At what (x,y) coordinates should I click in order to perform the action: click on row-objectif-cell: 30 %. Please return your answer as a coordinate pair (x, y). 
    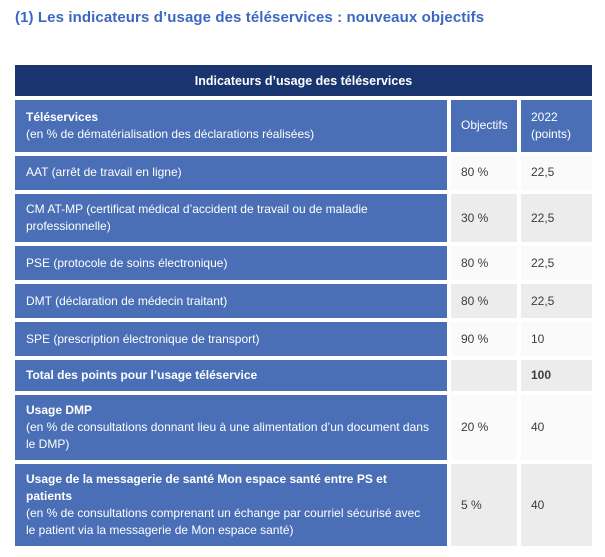
    Looking at the image, I should click on (484, 218).